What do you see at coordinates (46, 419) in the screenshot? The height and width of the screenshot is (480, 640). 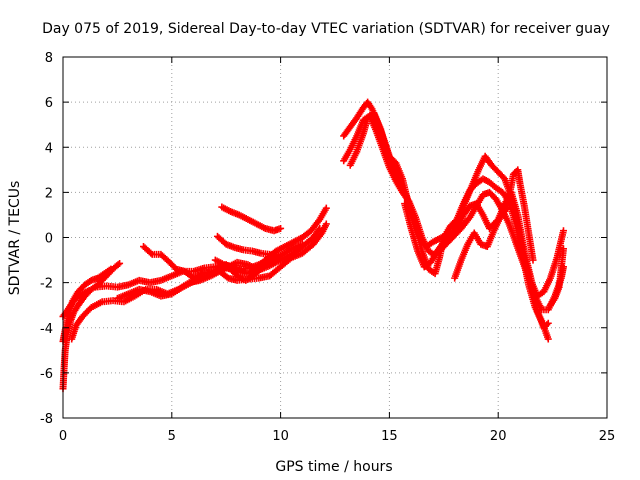 I see `y-tick-label: -8` at bounding box center [46, 419].